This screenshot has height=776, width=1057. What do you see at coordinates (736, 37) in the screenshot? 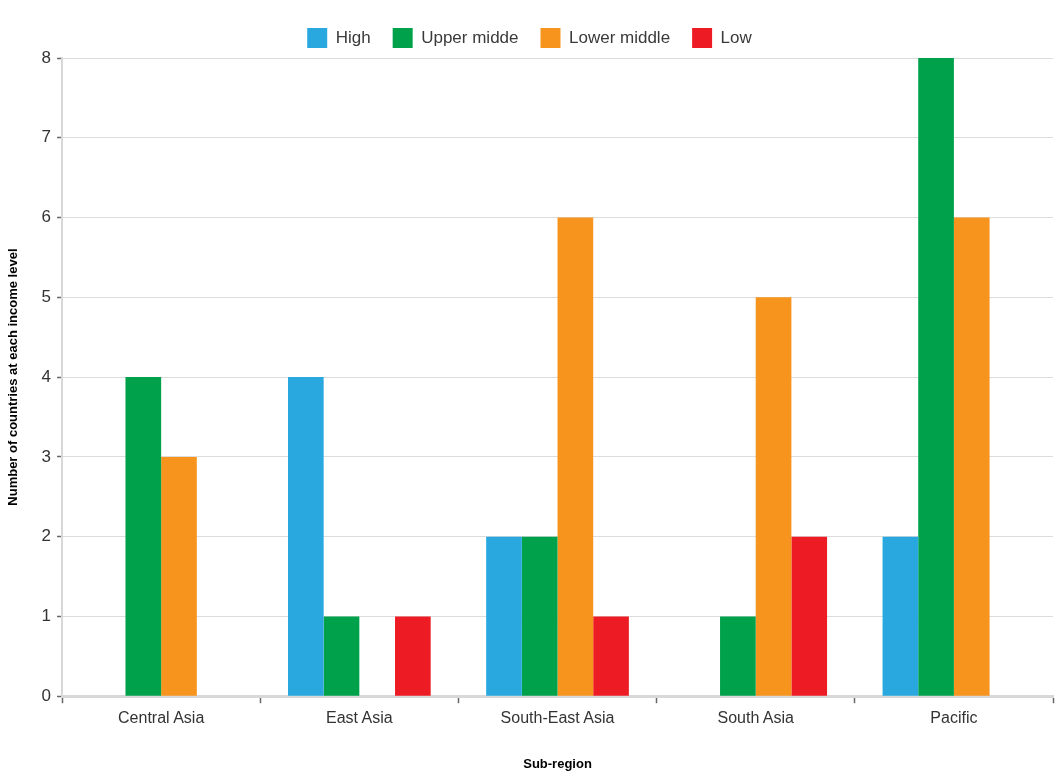
I see `legend-label: Low` at bounding box center [736, 37].